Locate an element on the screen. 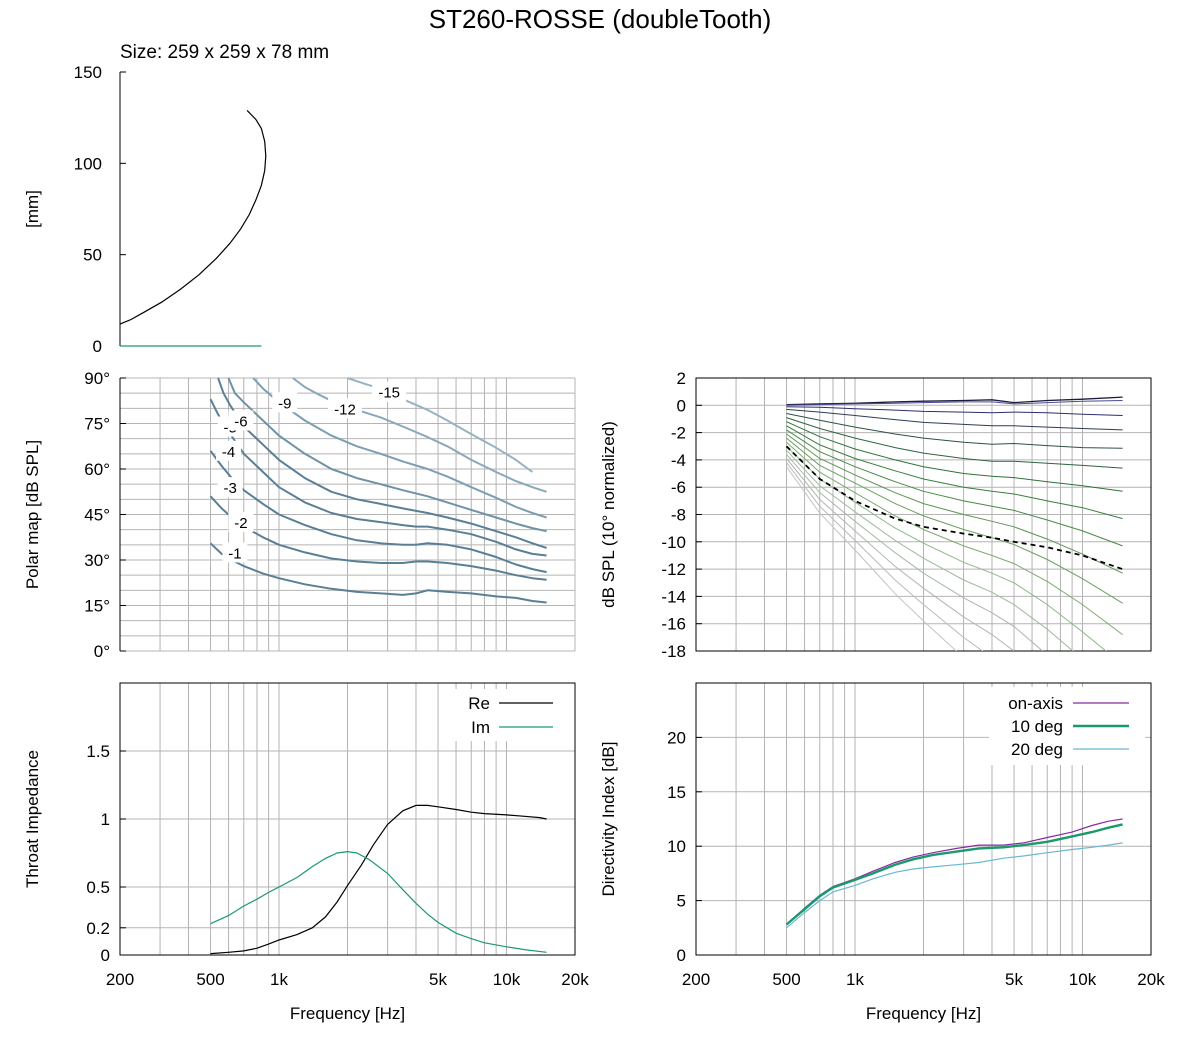  impedance-legend-bg is located at coordinates (512, 715).